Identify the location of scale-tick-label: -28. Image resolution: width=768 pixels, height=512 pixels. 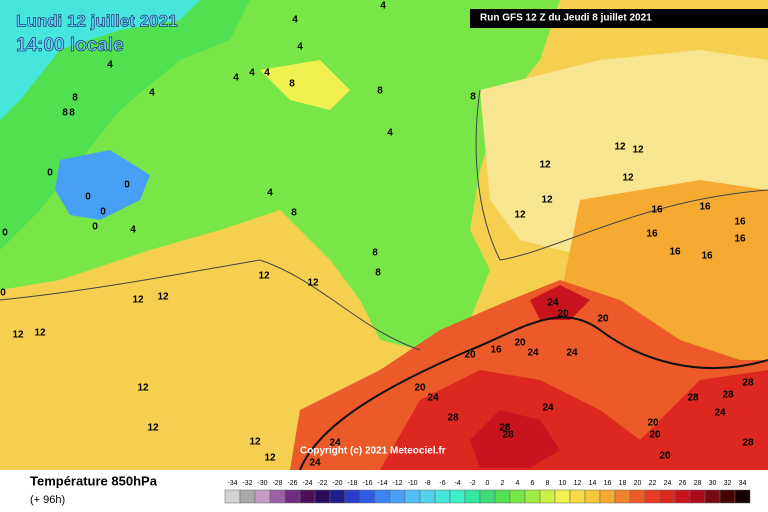
(277, 483).